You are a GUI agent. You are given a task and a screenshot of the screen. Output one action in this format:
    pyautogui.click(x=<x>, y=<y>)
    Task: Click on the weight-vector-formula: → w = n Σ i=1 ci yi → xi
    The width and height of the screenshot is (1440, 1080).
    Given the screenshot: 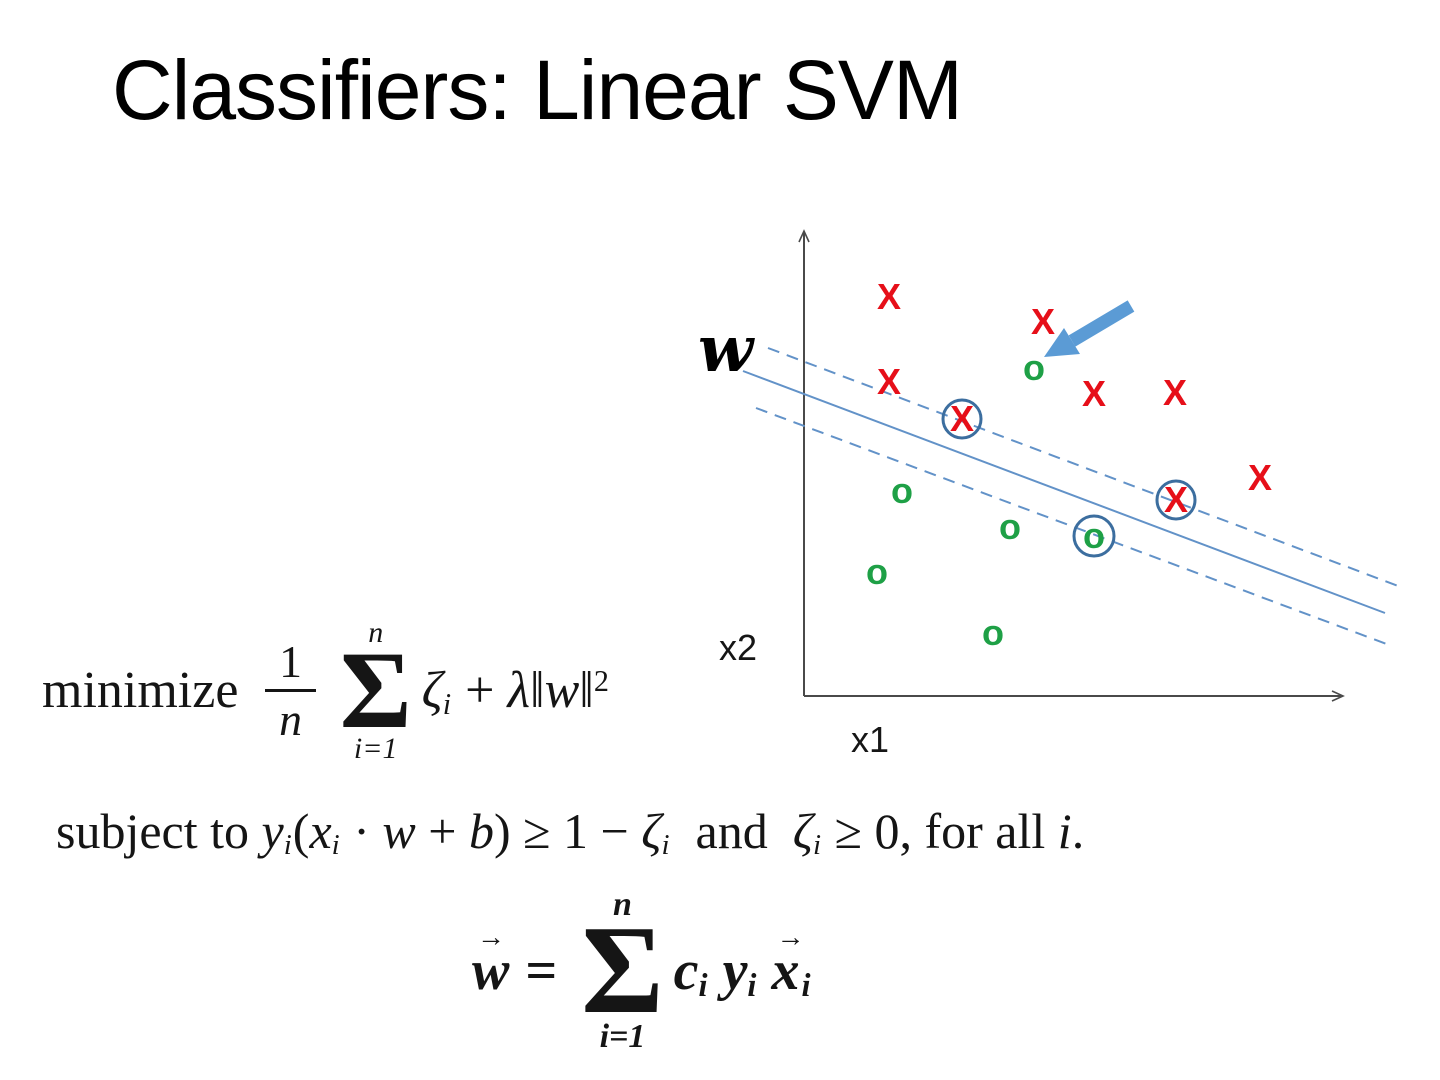 What is the action you would take?
    pyautogui.click(x=641, y=971)
    